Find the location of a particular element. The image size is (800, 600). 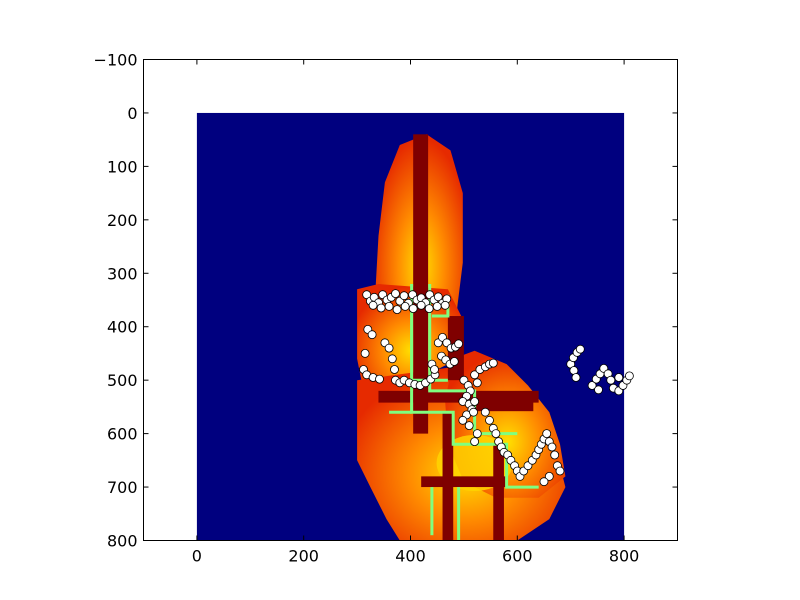

x-tick-label: 0 is located at coordinates (197, 556).